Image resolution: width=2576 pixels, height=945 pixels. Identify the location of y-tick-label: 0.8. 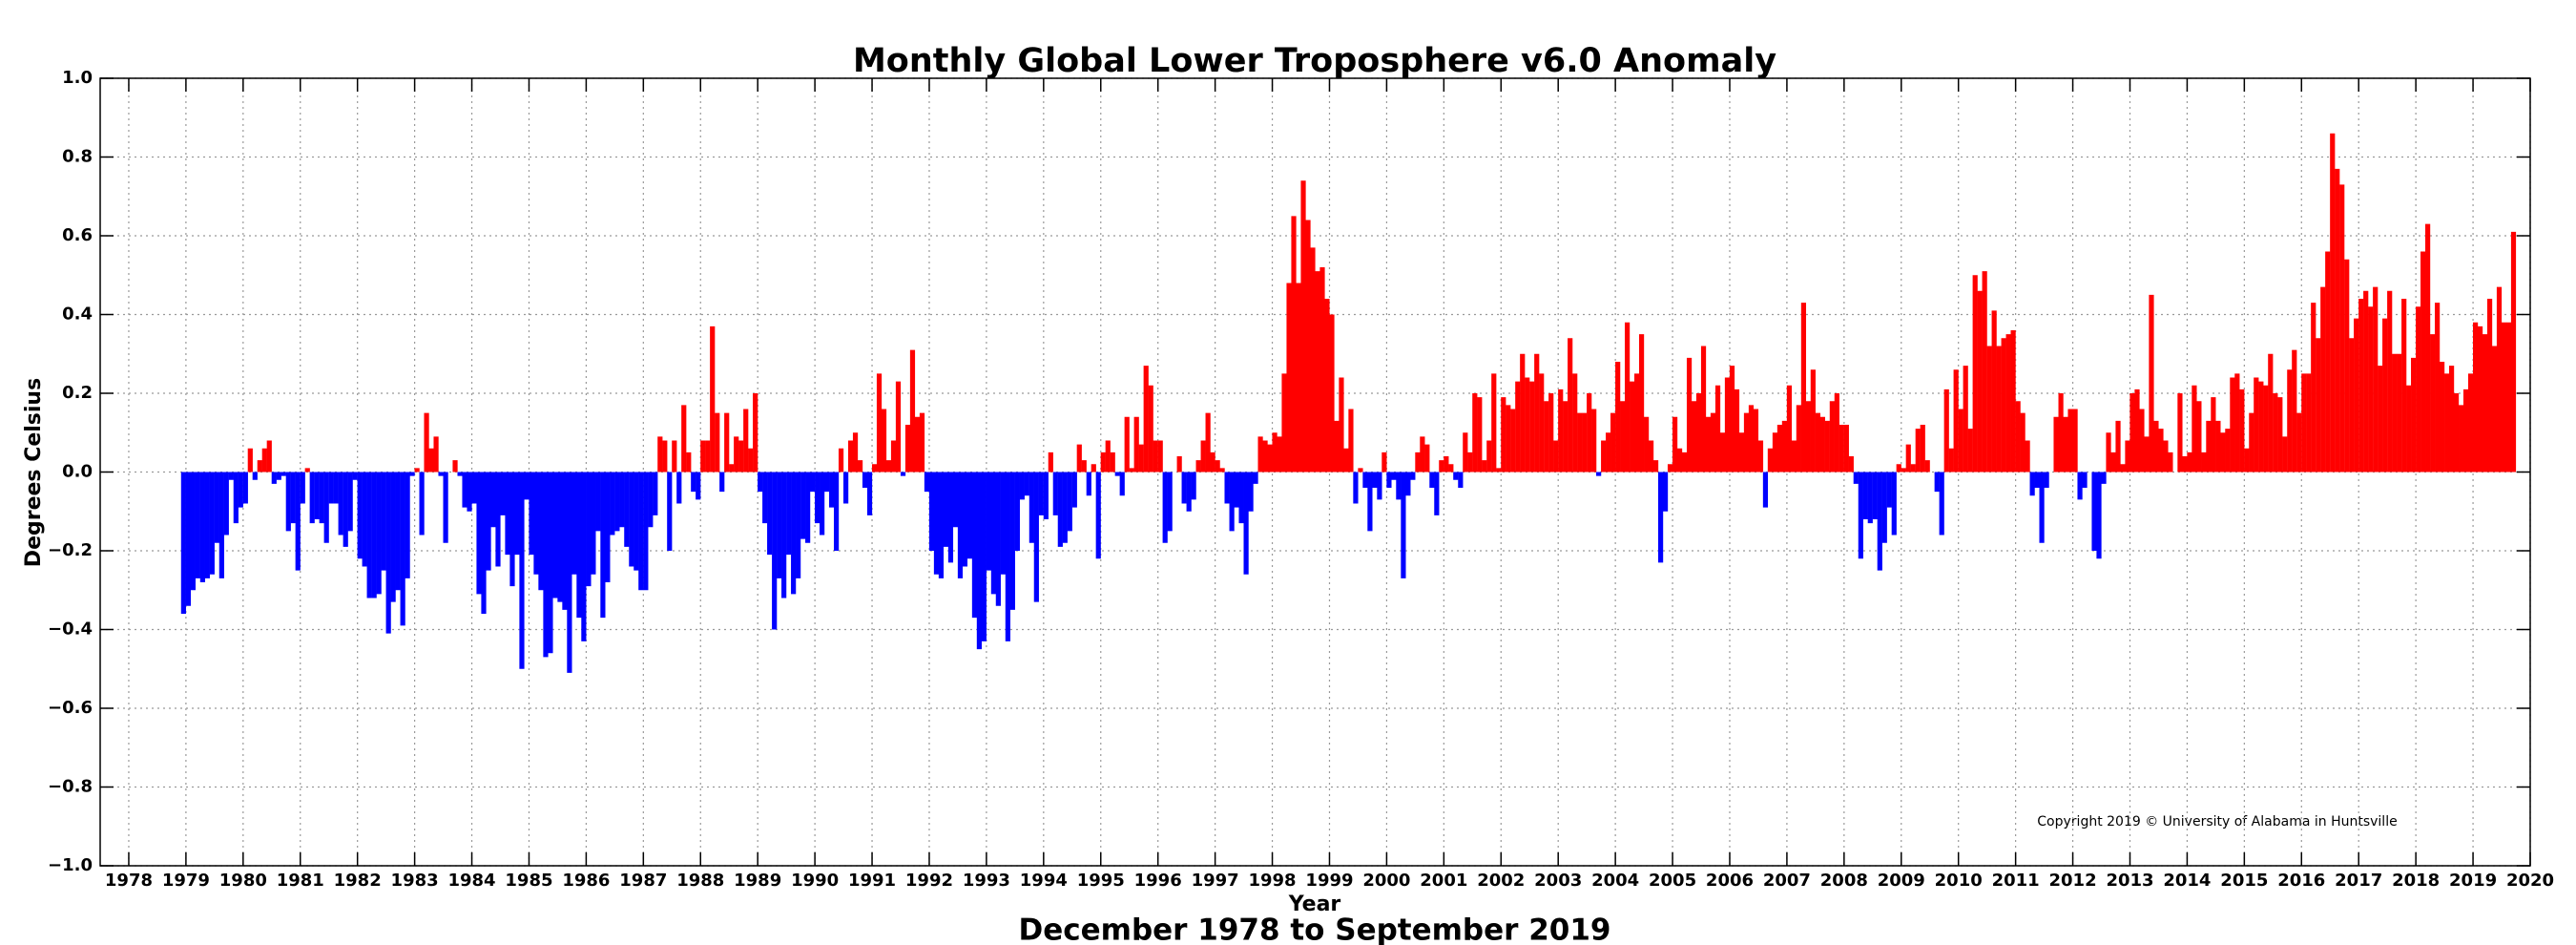
(77, 157).